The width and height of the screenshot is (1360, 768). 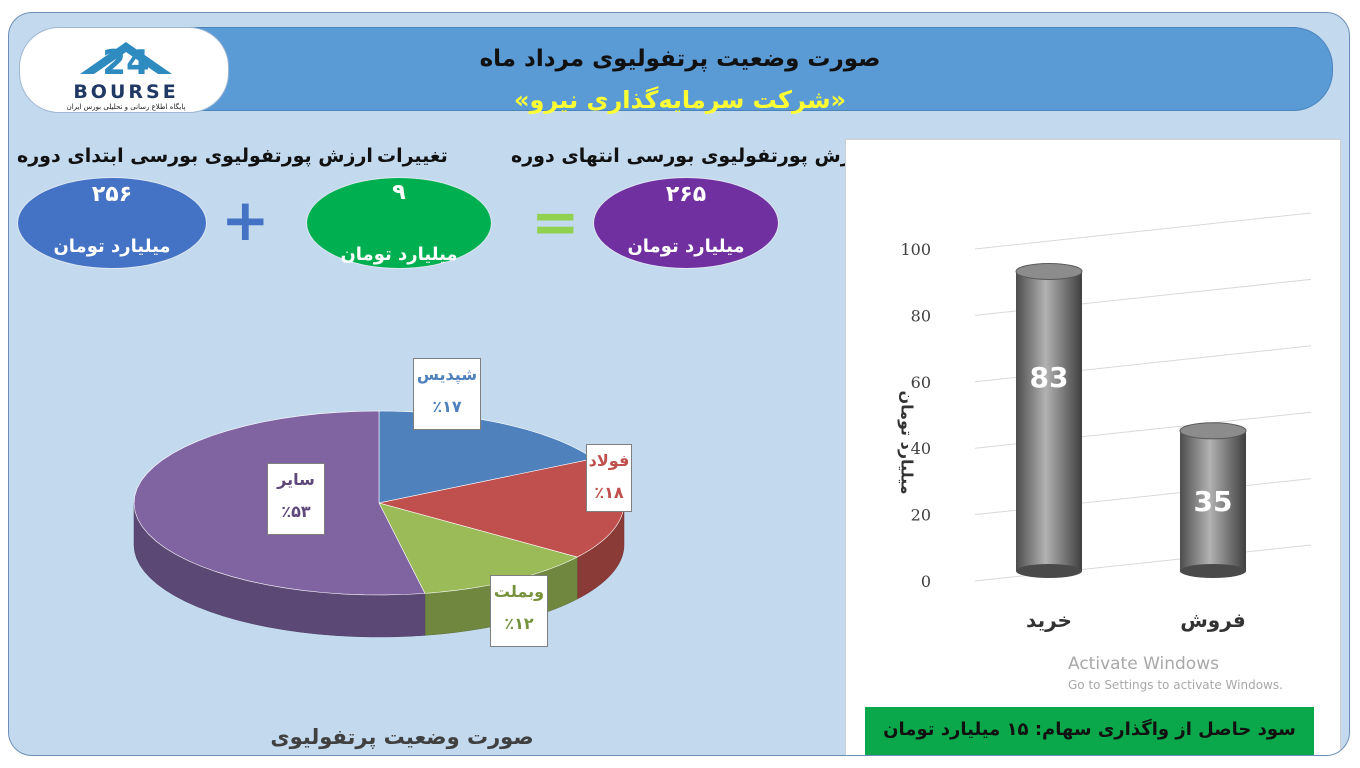 I want to click on pie-label-other-name: سایر, so click(x=296, y=479).